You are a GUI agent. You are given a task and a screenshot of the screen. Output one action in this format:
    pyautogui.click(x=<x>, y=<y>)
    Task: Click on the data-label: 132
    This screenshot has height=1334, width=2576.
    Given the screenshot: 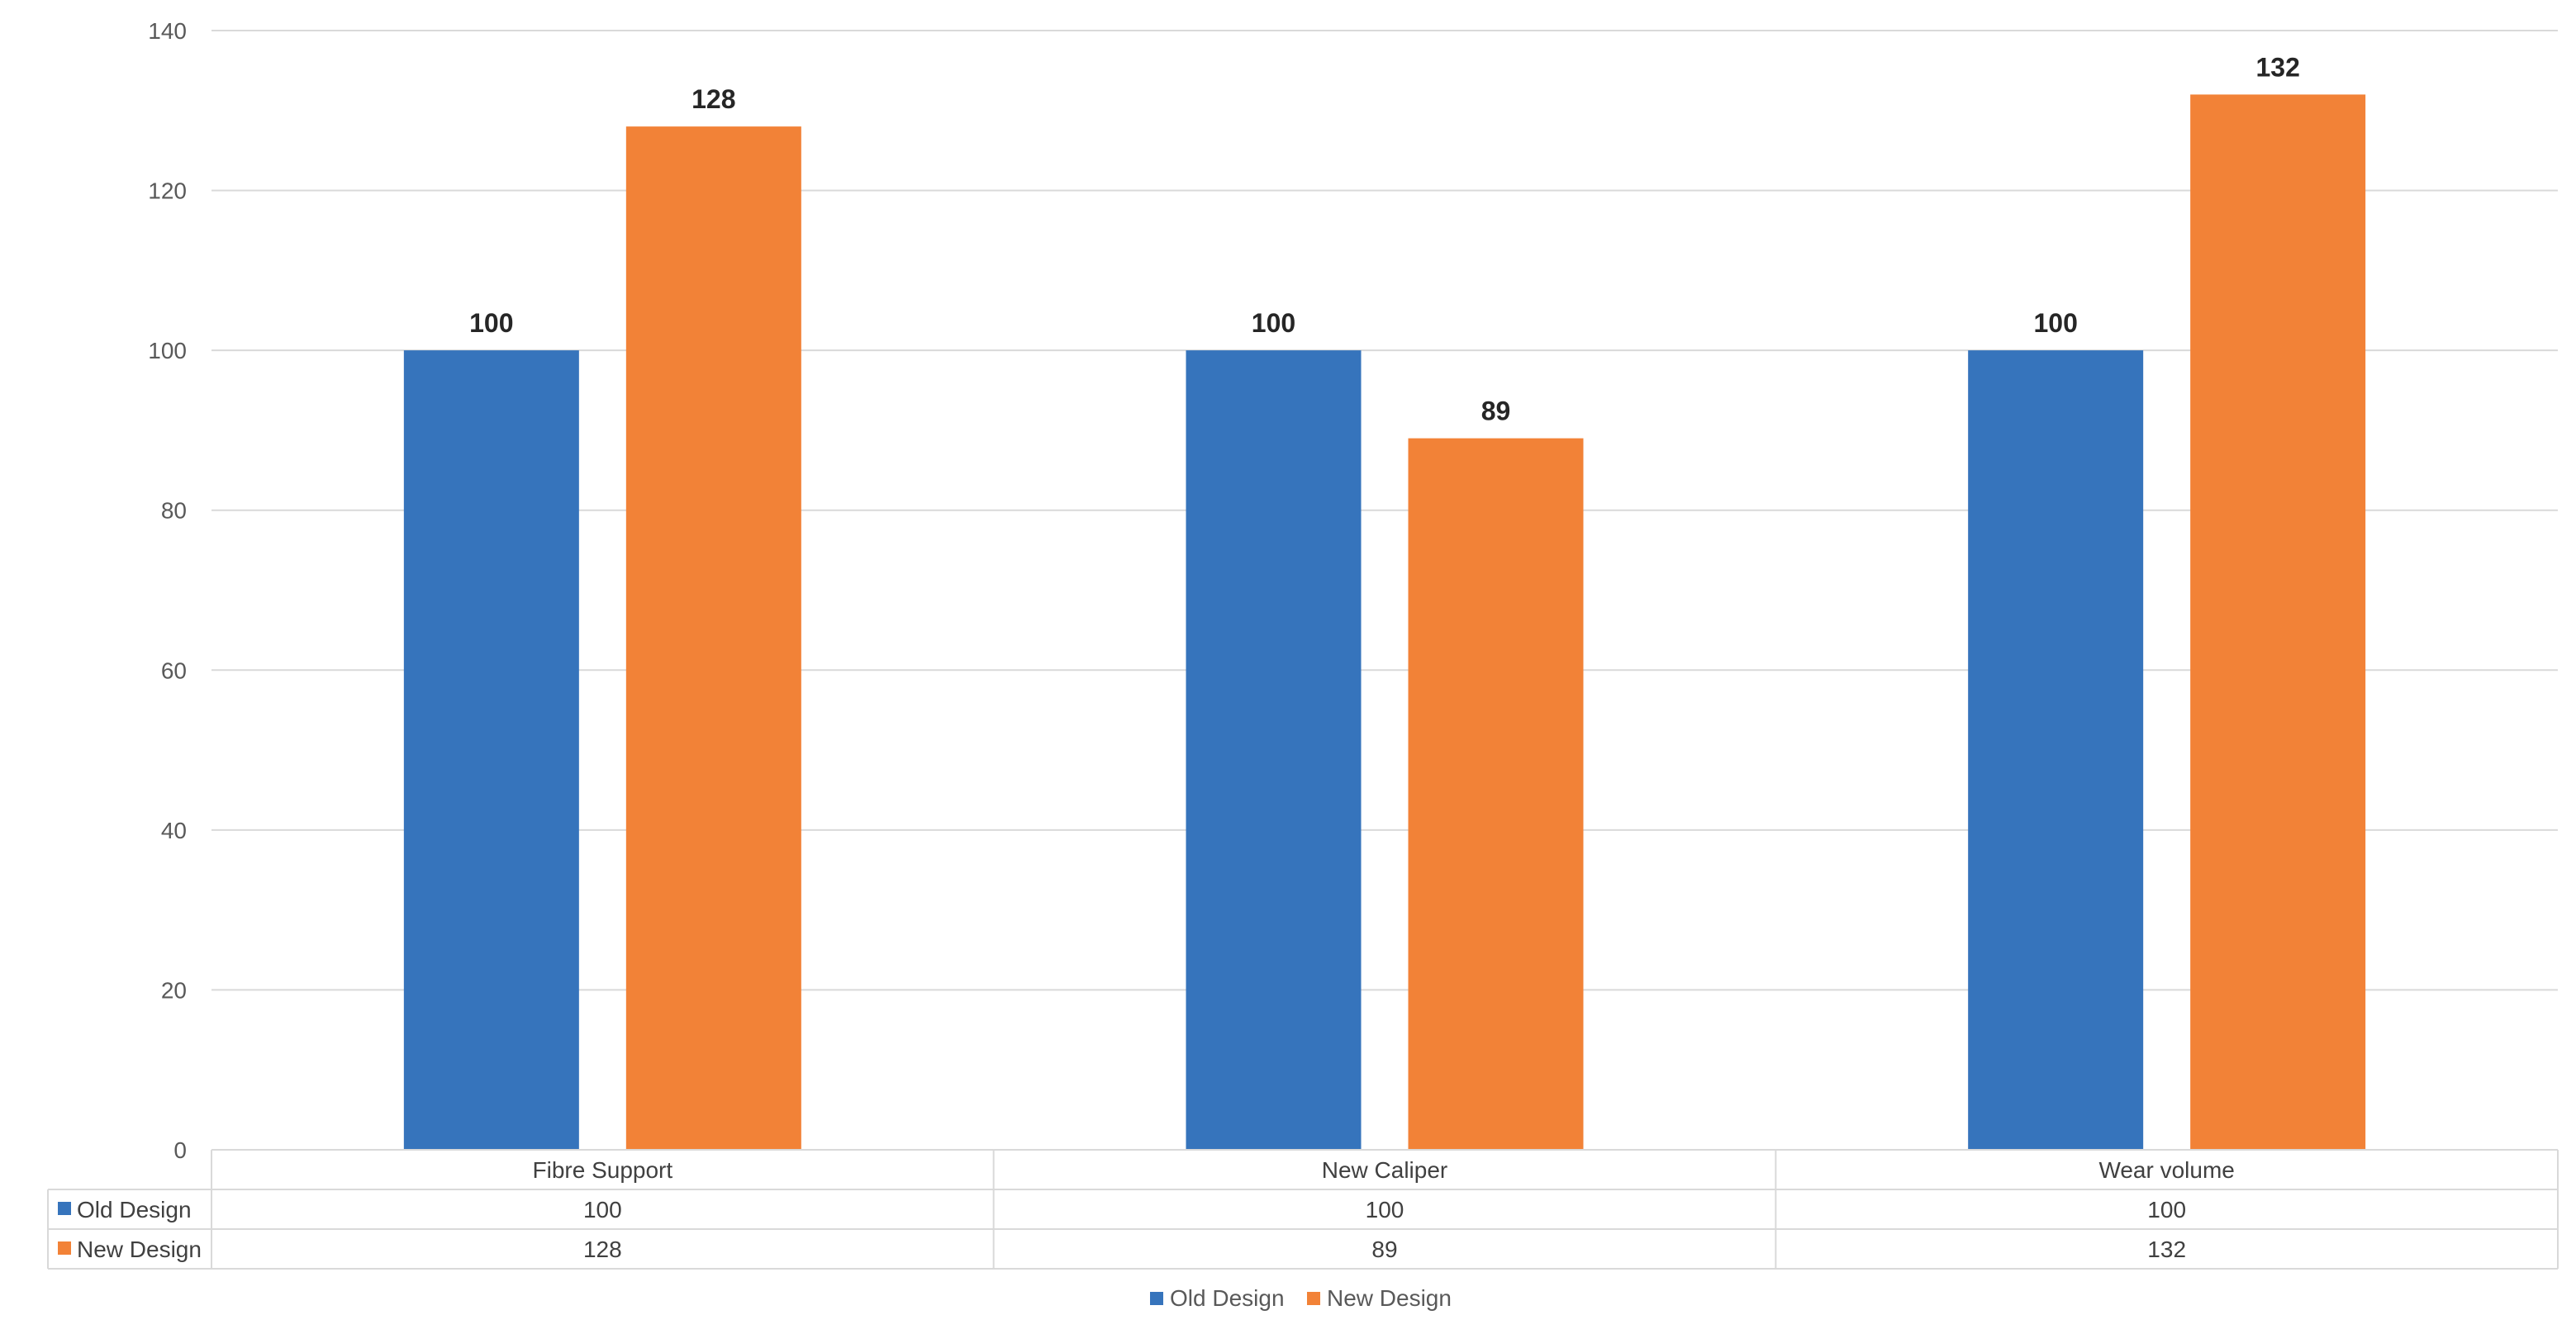 What is the action you would take?
    pyautogui.click(x=2277, y=67)
    